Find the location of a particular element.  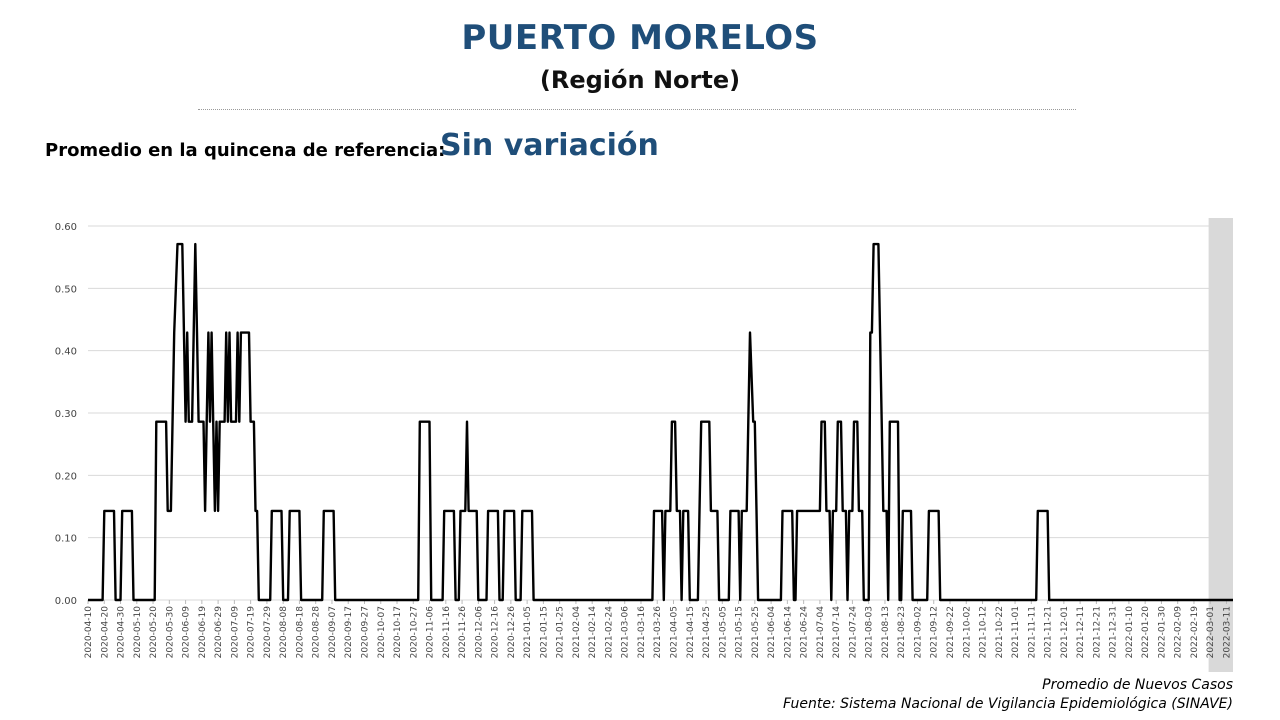

x-tick-label: 2021-04-25 is located at coordinates (707, 632).